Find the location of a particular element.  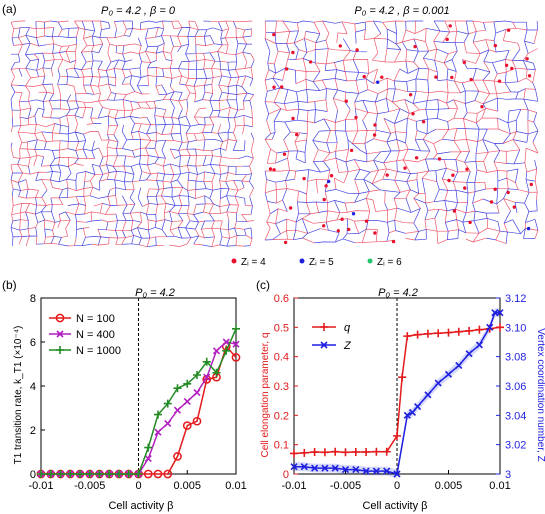

y-tick-label: 6 is located at coordinates (33, 343).